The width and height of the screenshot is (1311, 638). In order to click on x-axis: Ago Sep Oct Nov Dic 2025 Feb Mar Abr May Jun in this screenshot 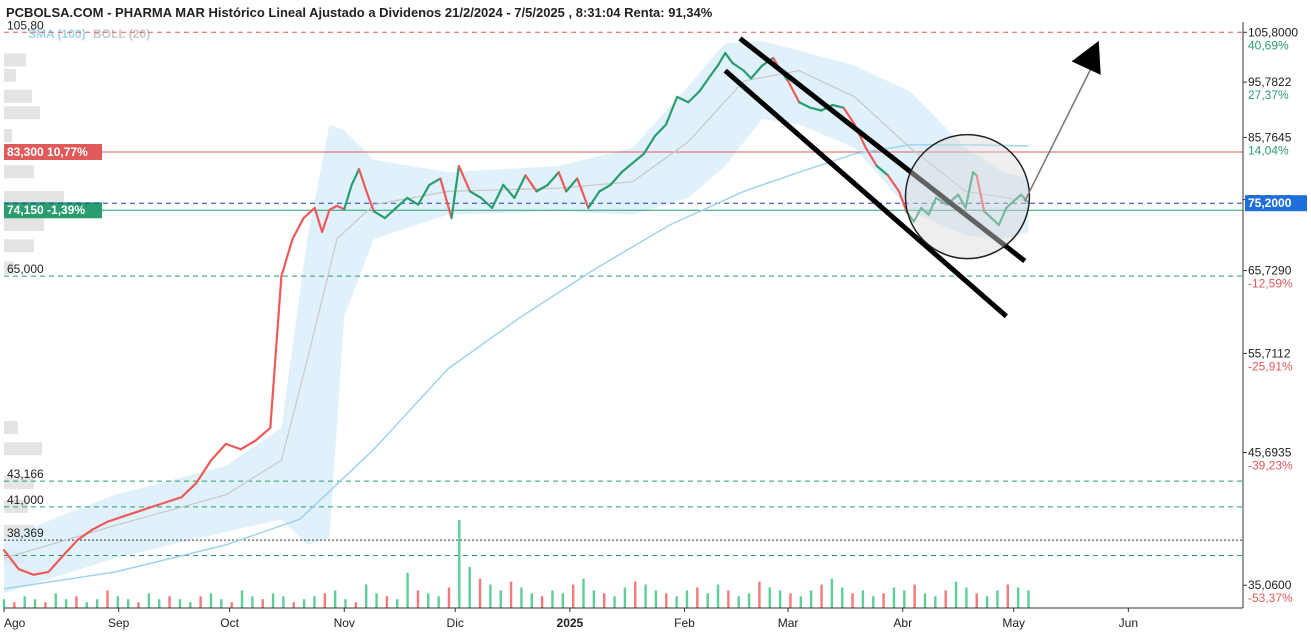, I will do `click(570, 619)`.